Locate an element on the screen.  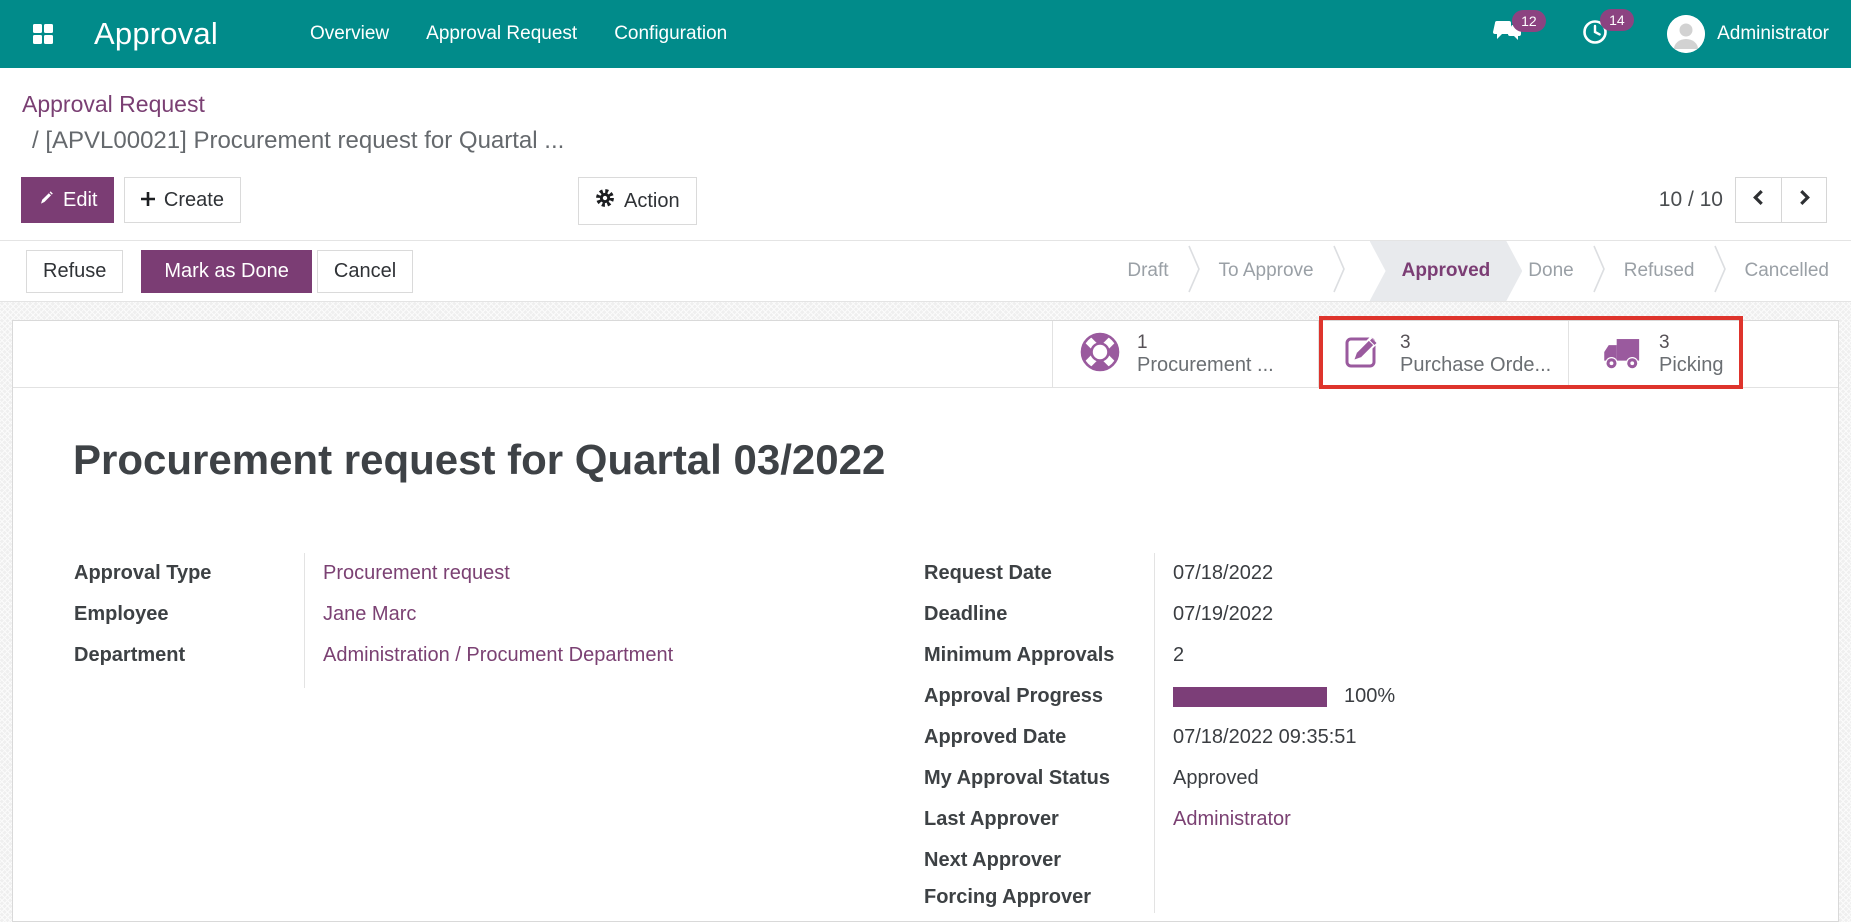
control-row: Edit Create Action 10 / 10 is located at coordinates (925, 204).